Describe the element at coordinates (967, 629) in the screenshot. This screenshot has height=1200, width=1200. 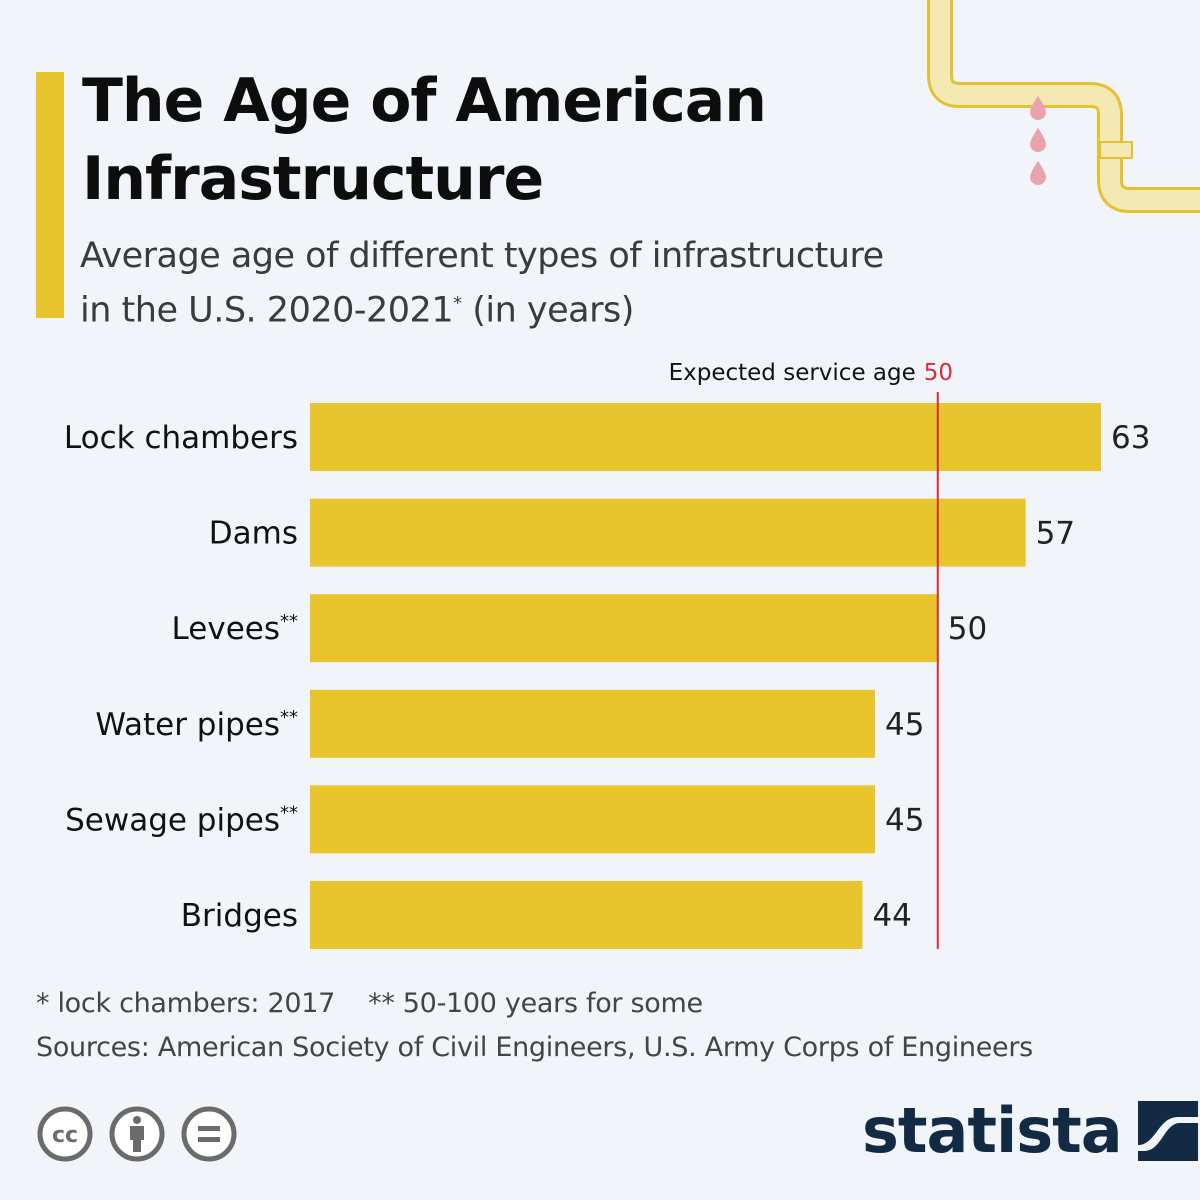
I see `value-label: 50` at that location.